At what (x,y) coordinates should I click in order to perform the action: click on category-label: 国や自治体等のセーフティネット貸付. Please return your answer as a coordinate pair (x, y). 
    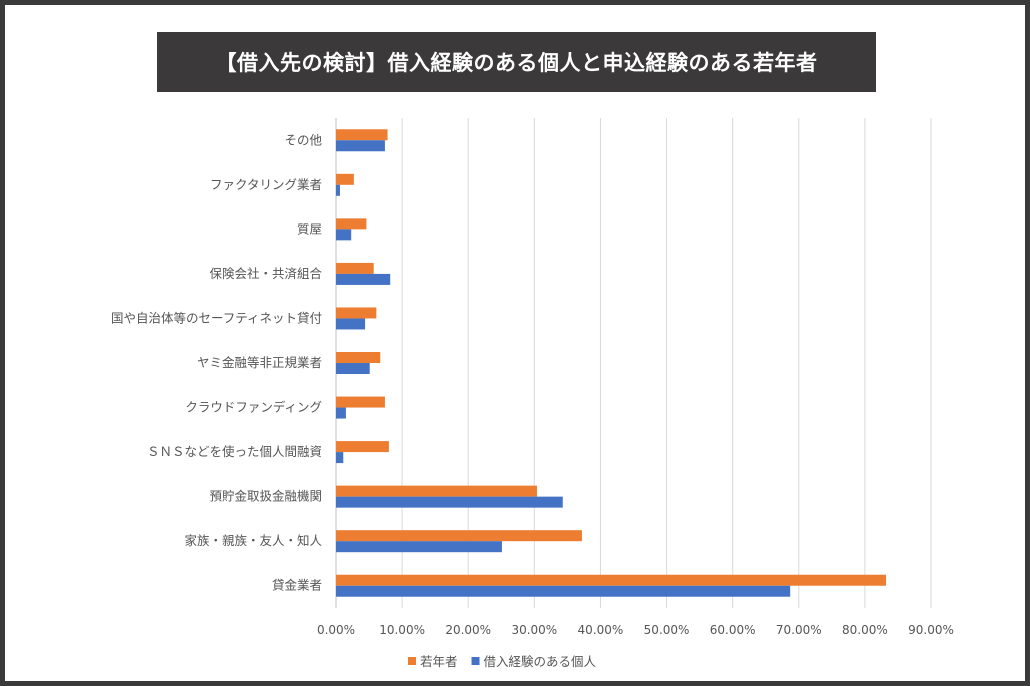
    Looking at the image, I should click on (216, 317).